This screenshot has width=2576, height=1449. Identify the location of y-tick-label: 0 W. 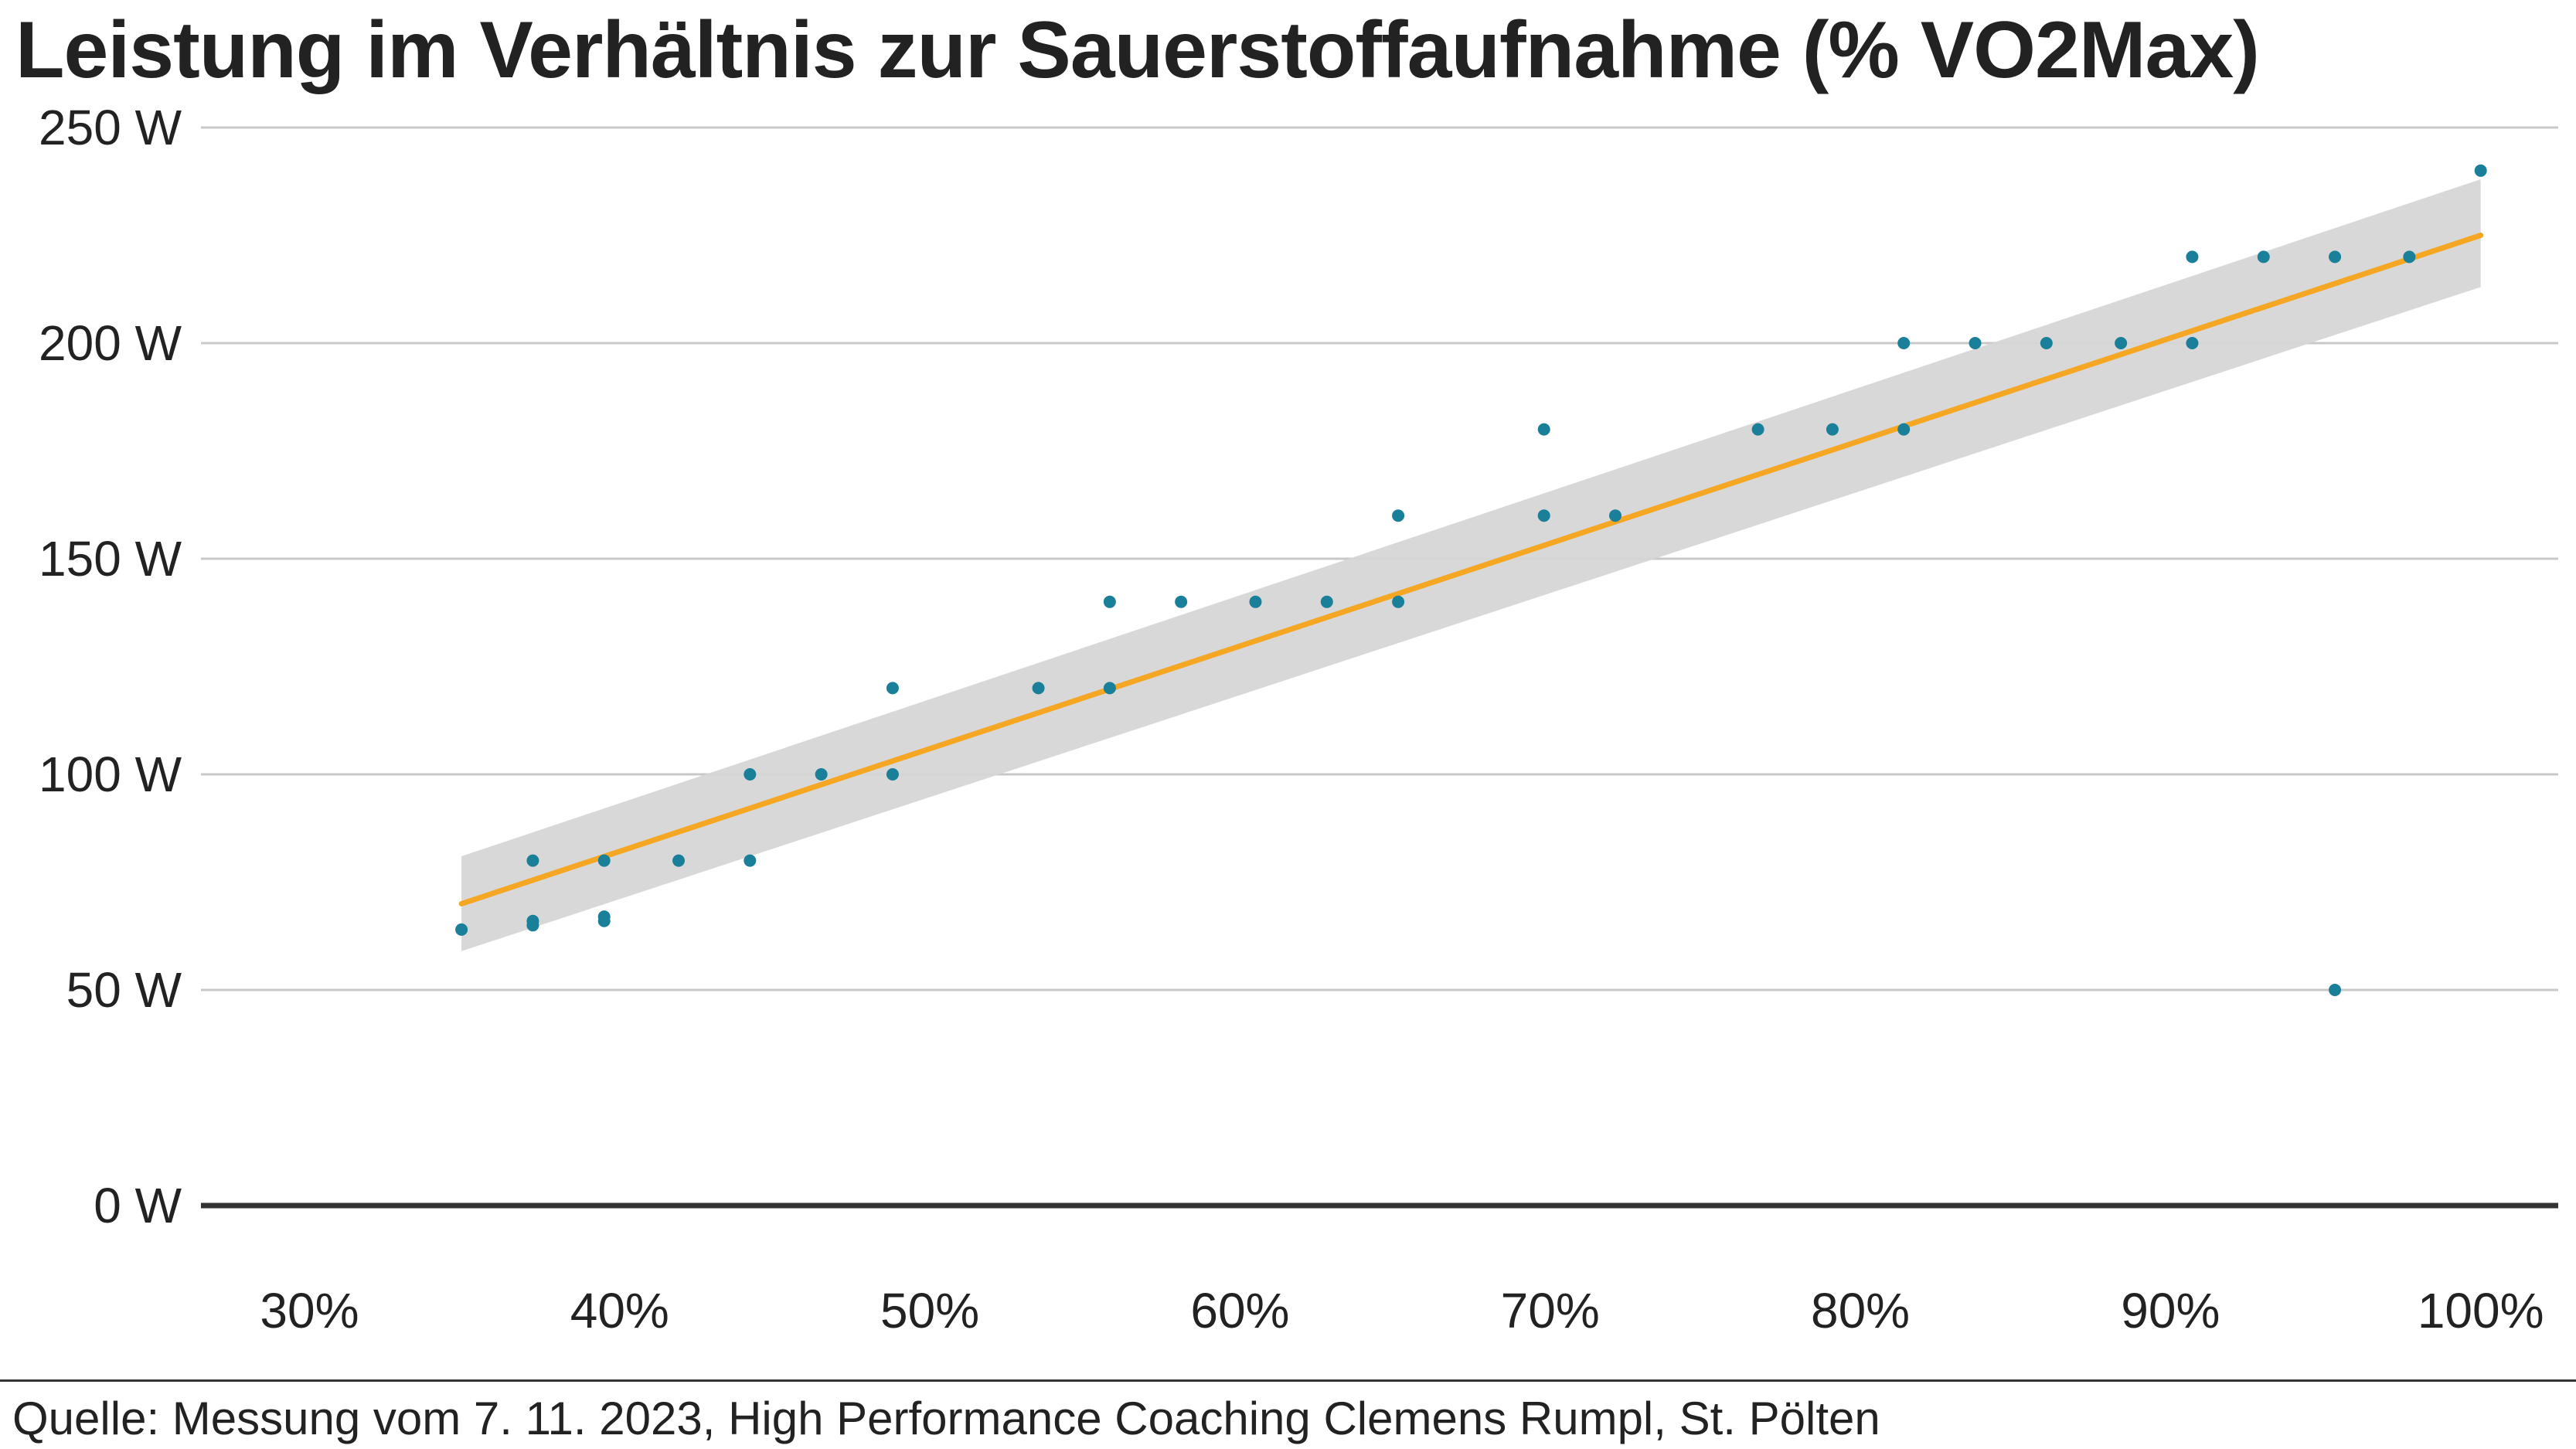
(138, 1205).